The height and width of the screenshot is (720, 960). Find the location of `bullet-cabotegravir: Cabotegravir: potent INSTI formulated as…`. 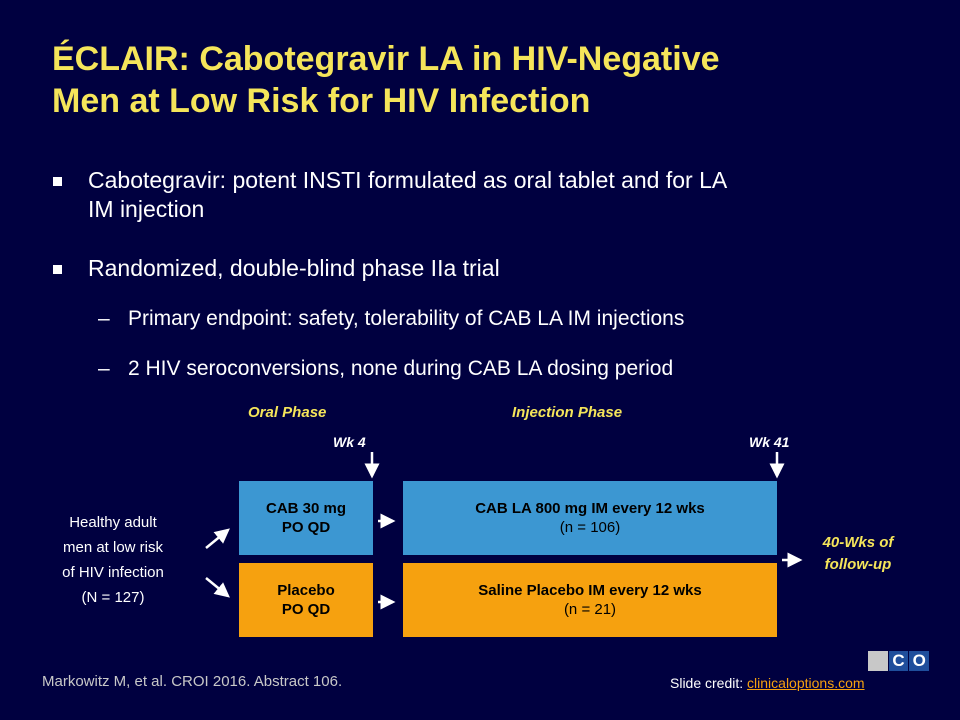

bullet-cabotegravir: Cabotegravir: potent INSTI formulated as… is located at coordinates (483, 196).